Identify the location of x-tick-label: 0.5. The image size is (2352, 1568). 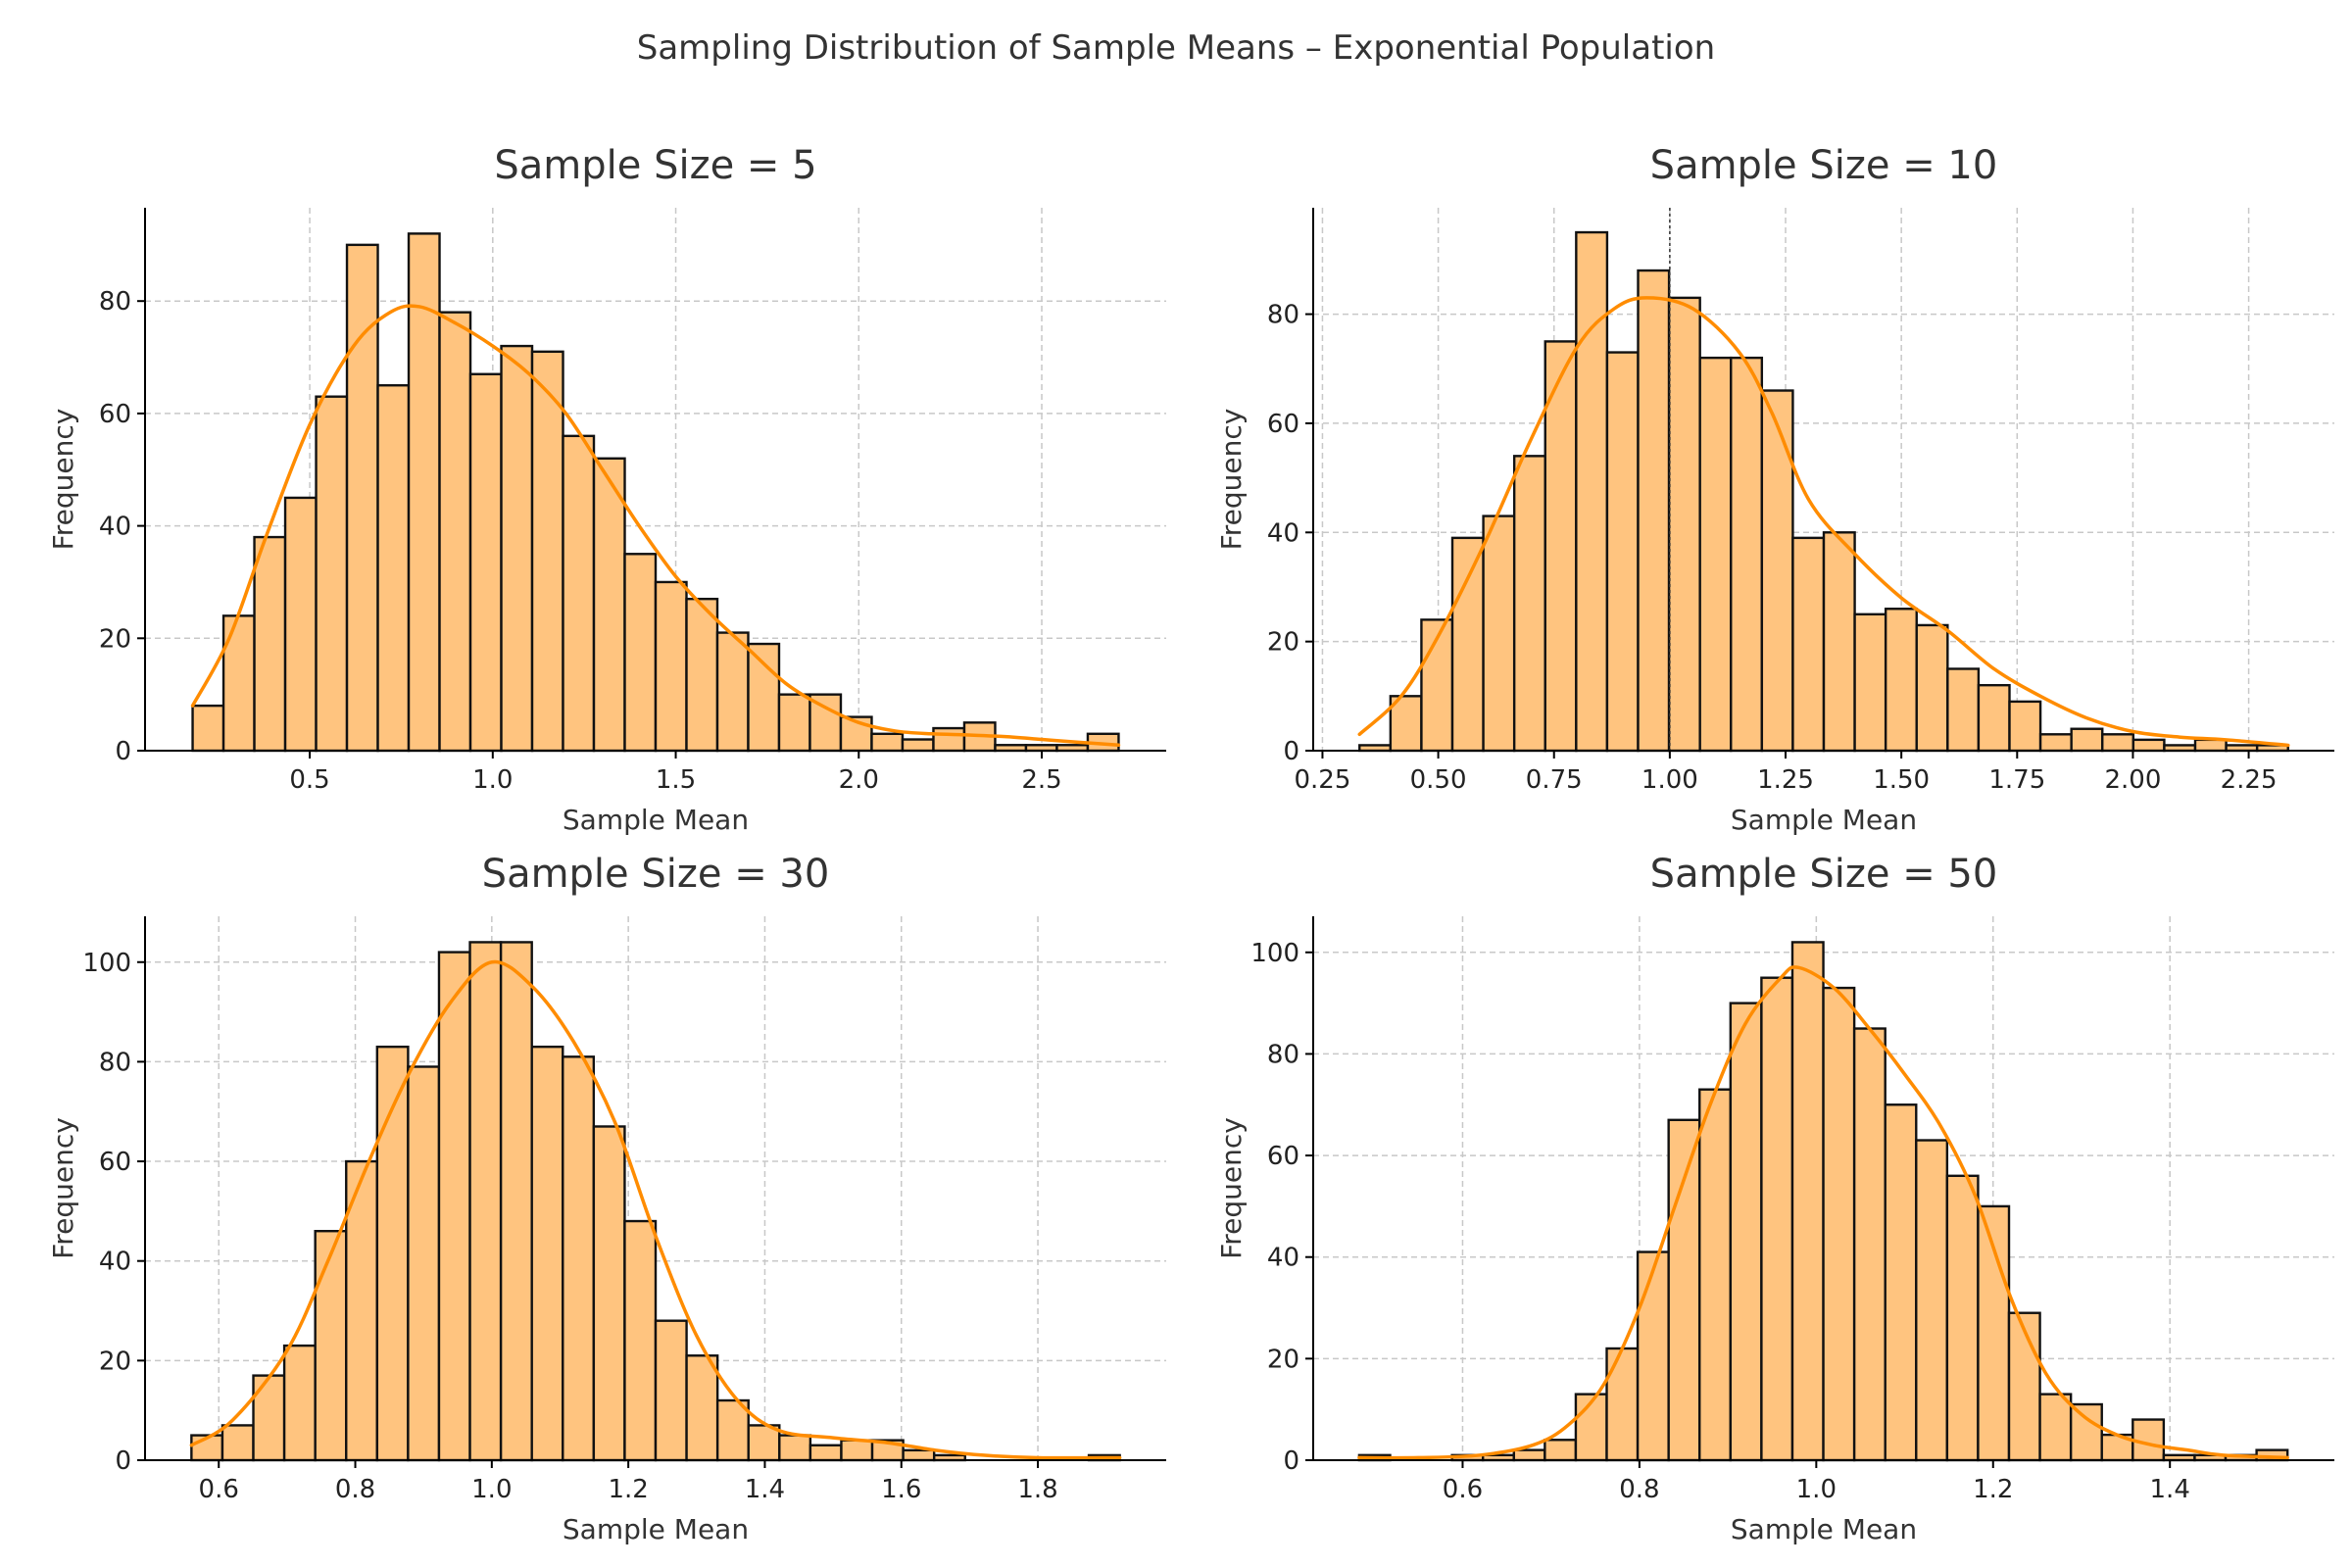
(309, 780).